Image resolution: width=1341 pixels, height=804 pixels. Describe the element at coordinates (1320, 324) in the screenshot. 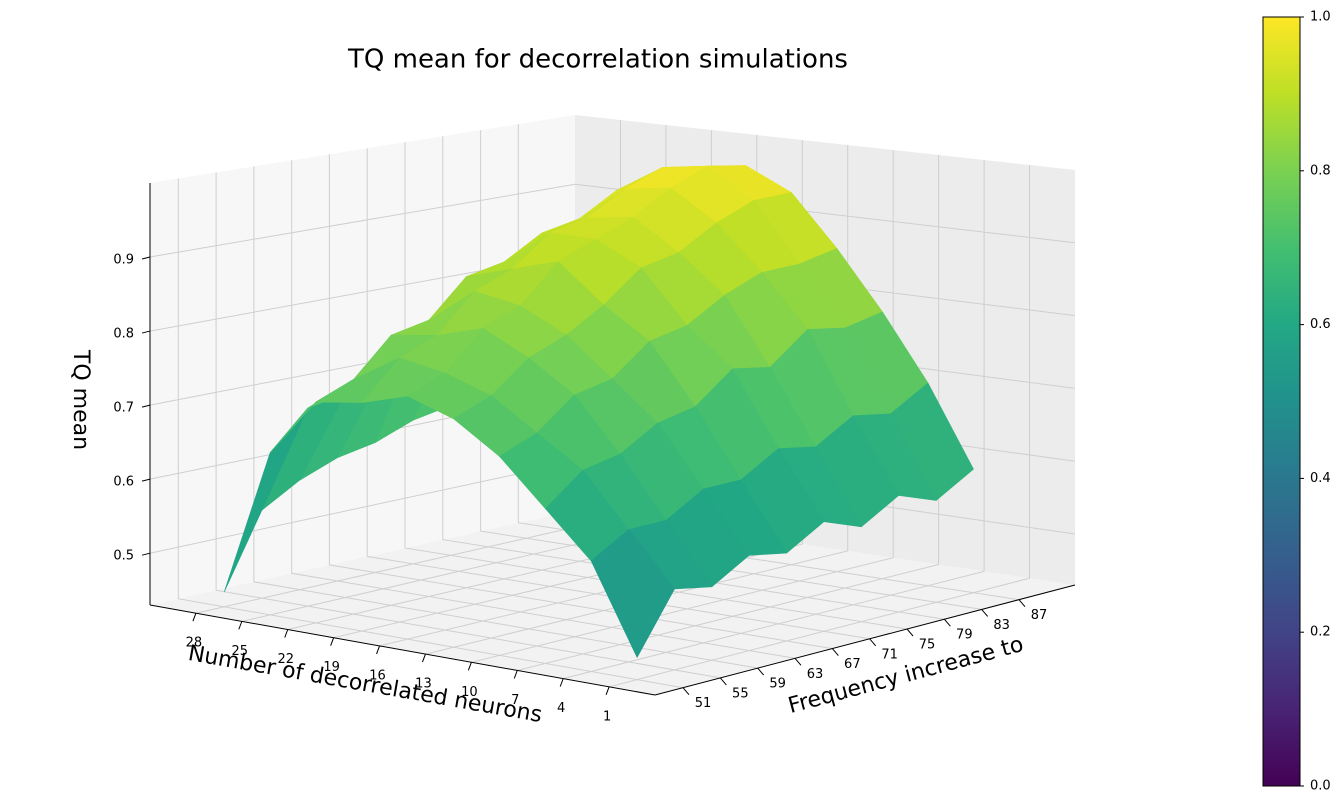

I see `colorbar-tick-label: 0.6` at that location.